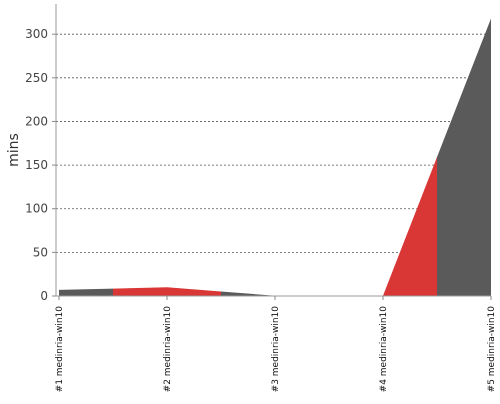  What do you see at coordinates (384, 349) in the screenshot?
I see `x-tick-label: #4 medinria-win10` at bounding box center [384, 349].